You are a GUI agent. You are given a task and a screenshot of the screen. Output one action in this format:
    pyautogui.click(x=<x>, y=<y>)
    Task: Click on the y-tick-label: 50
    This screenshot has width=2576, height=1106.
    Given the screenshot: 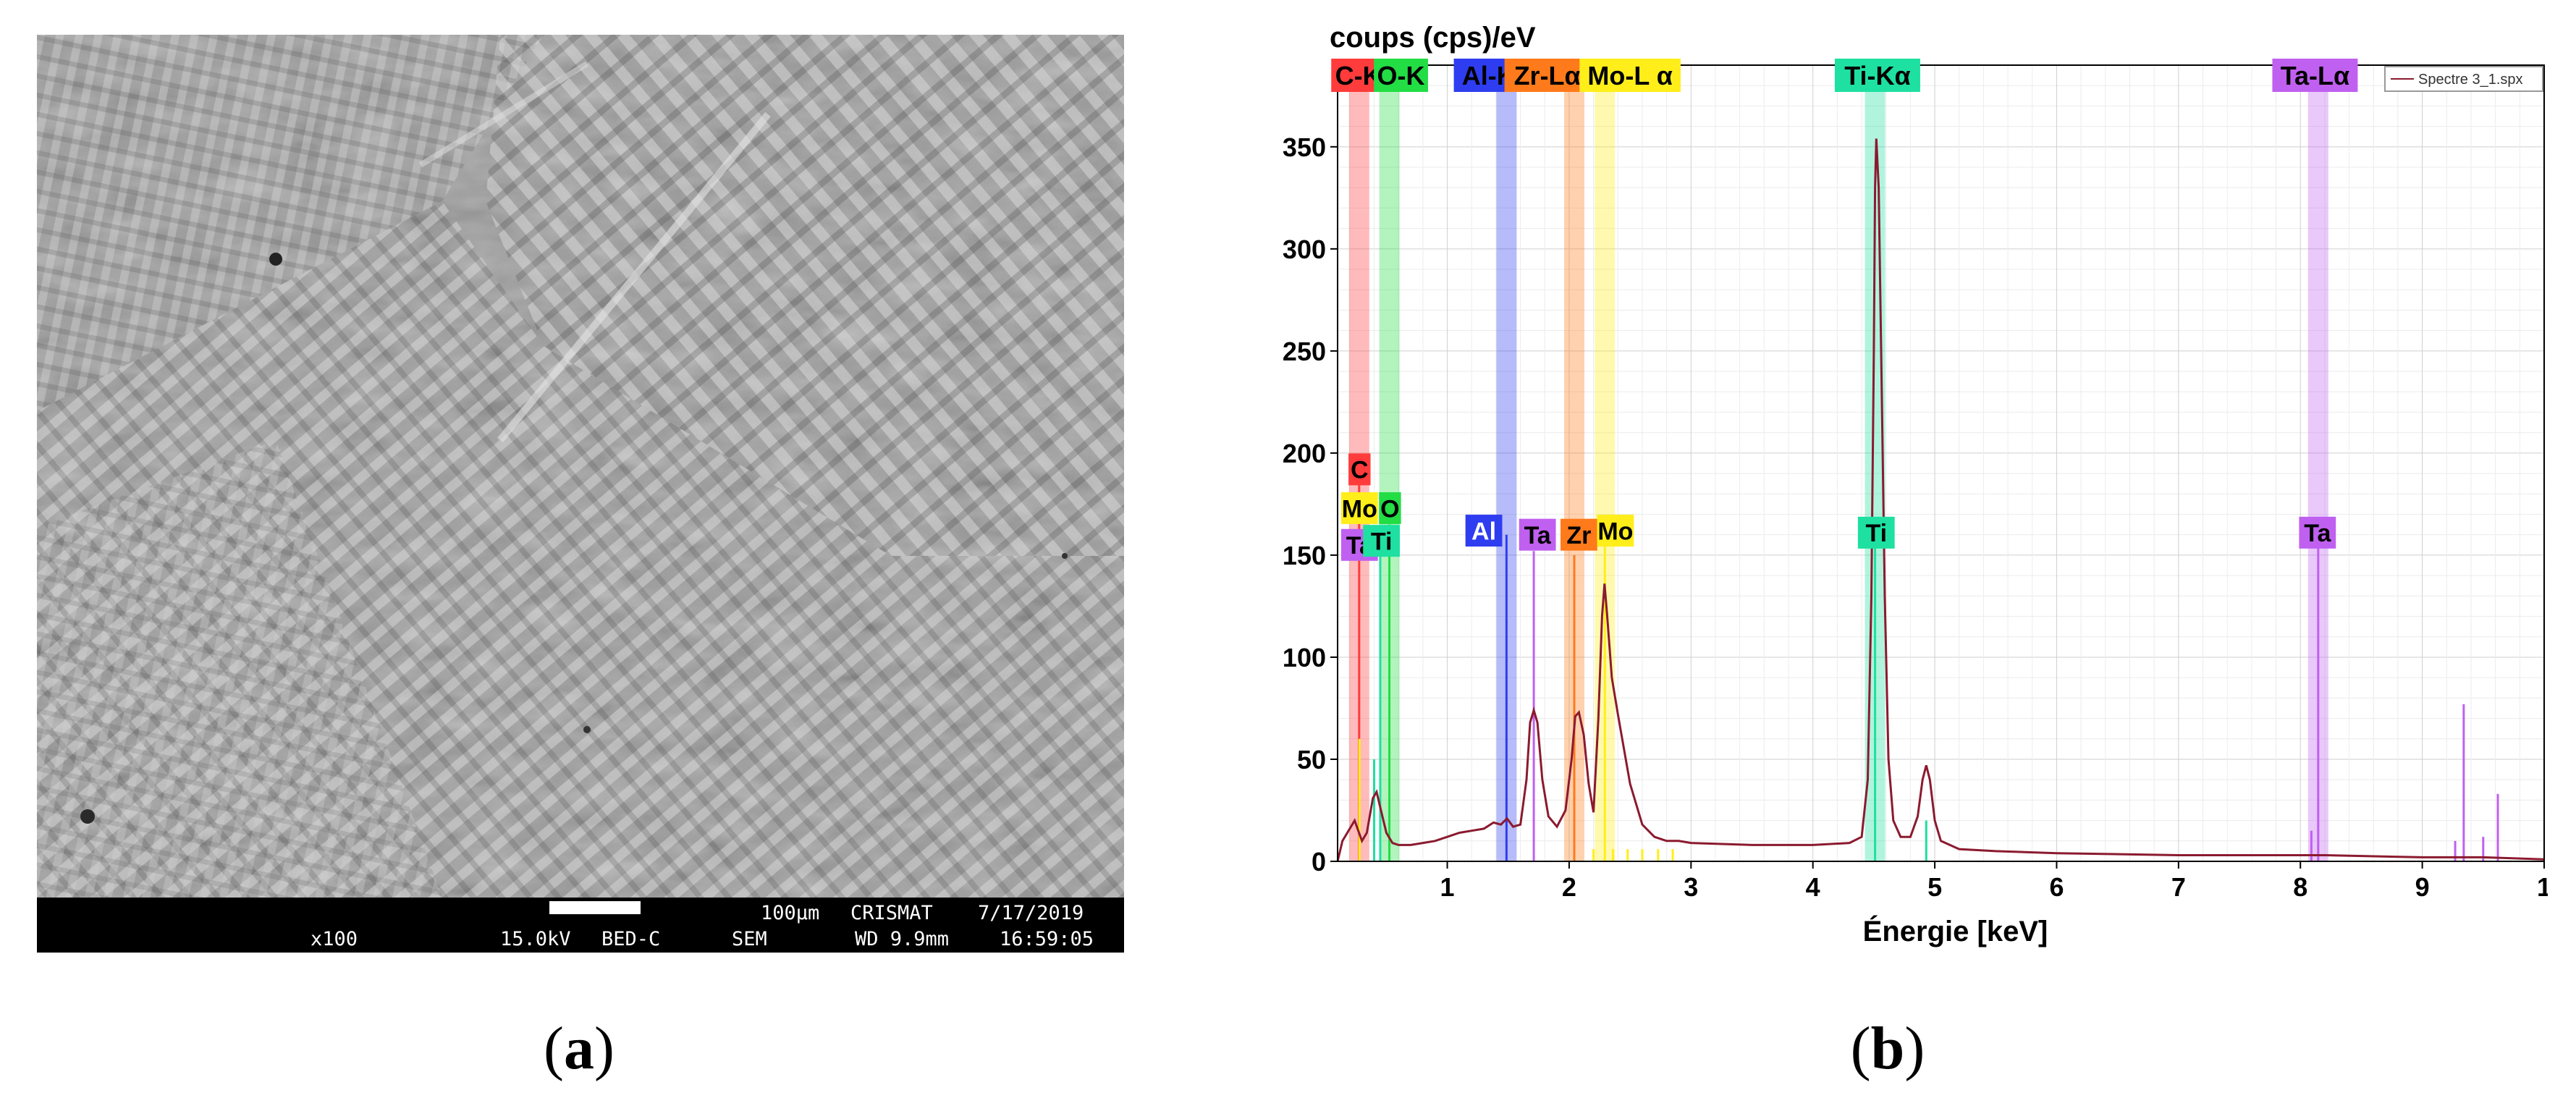 What is the action you would take?
    pyautogui.click(x=1311, y=760)
    